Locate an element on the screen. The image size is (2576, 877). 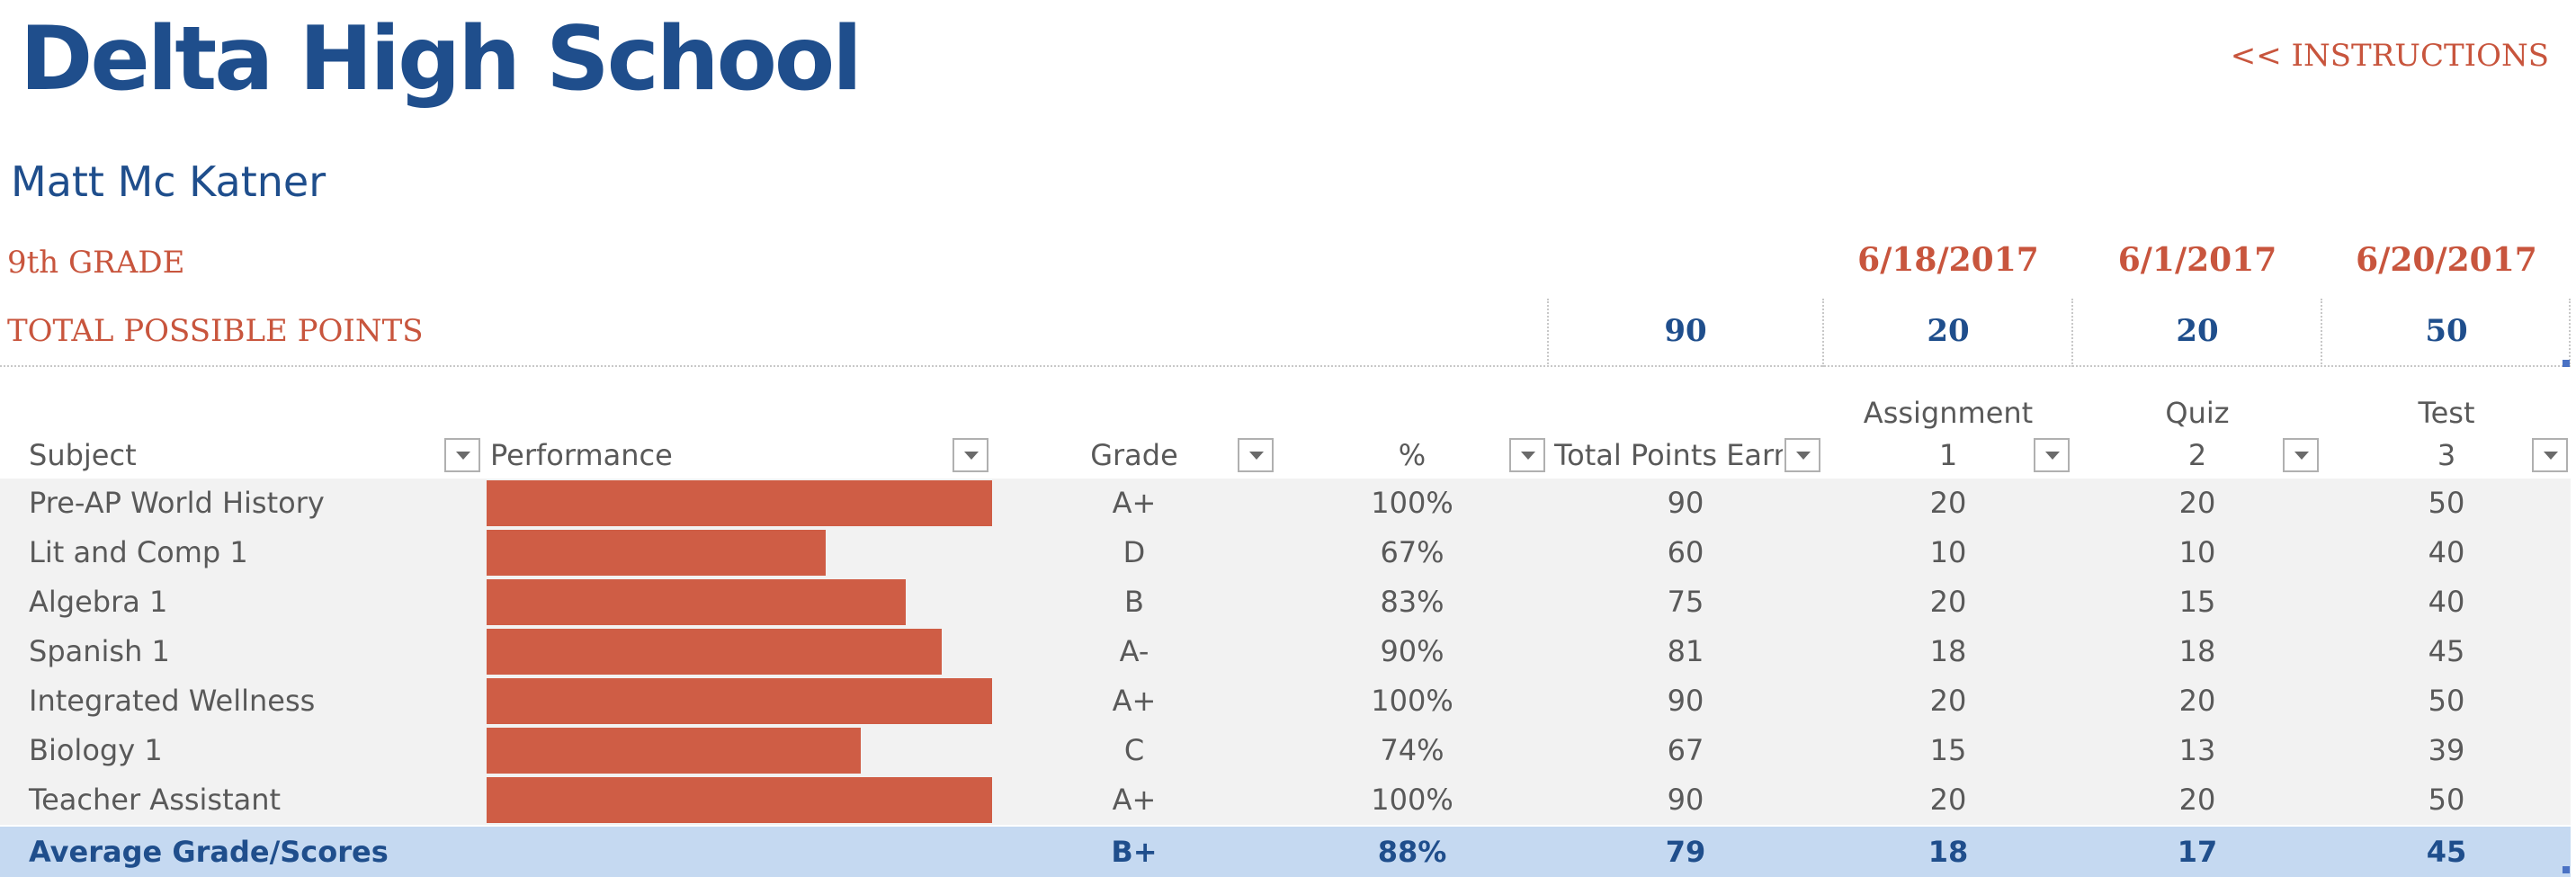
student-name: Matt Mc Katner is located at coordinates (168, 181).